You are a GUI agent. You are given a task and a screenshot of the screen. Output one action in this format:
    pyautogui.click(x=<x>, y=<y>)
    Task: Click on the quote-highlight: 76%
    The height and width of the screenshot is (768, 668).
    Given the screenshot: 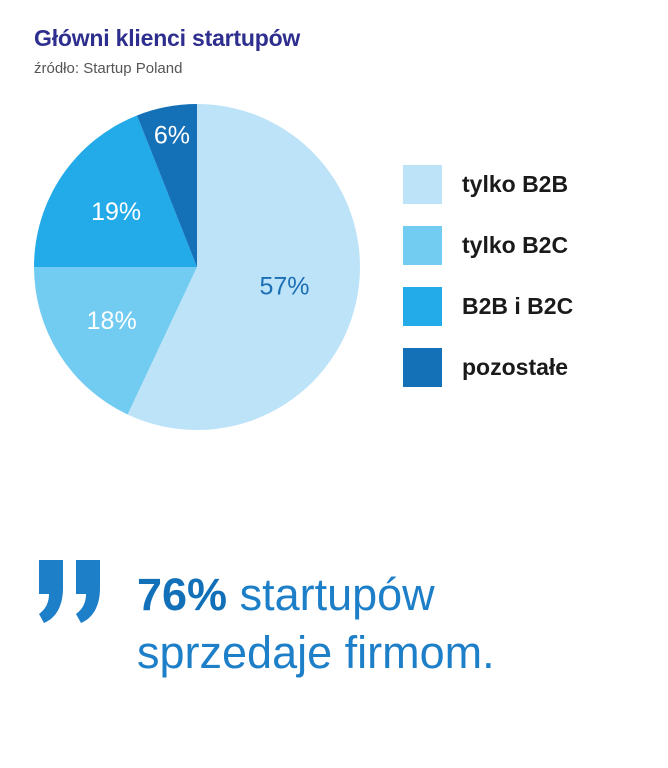 What is the action you would take?
    pyautogui.click(x=182, y=594)
    